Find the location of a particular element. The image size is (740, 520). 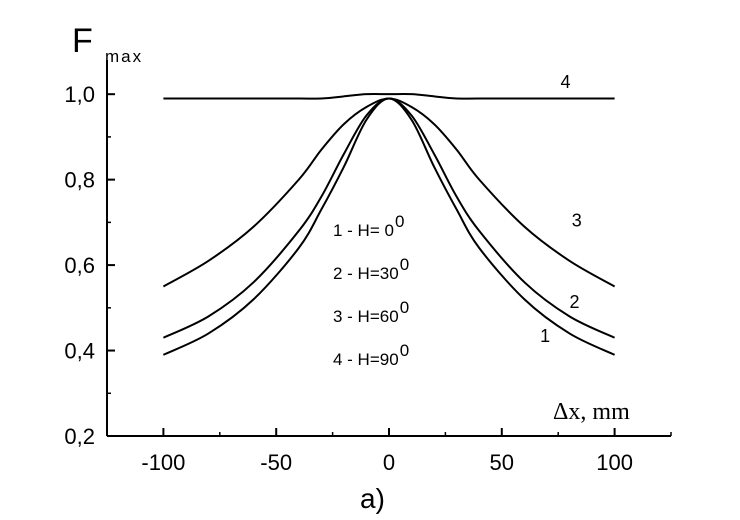

legend-entry-text: 3 - H=60 is located at coordinates (366, 316).